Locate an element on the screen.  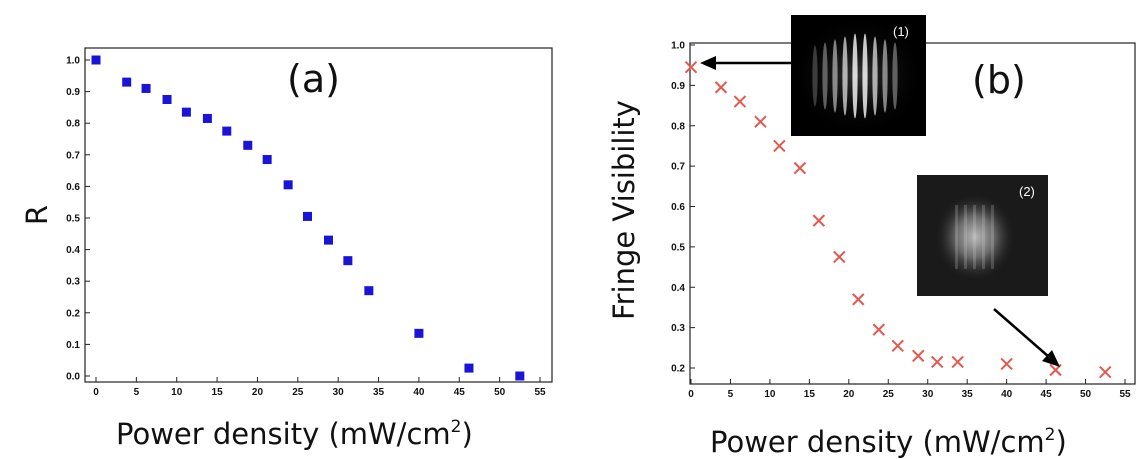
chart-b-xtick-label: 15 is located at coordinates (810, 394).